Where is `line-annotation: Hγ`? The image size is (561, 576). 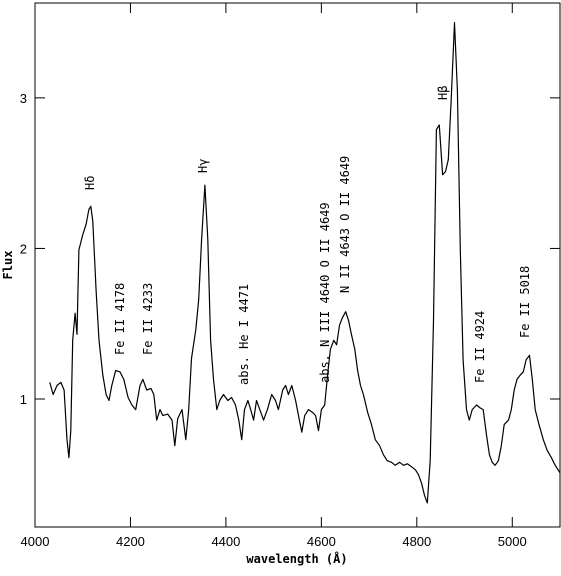
line-annotation: Hγ is located at coordinates (203, 166).